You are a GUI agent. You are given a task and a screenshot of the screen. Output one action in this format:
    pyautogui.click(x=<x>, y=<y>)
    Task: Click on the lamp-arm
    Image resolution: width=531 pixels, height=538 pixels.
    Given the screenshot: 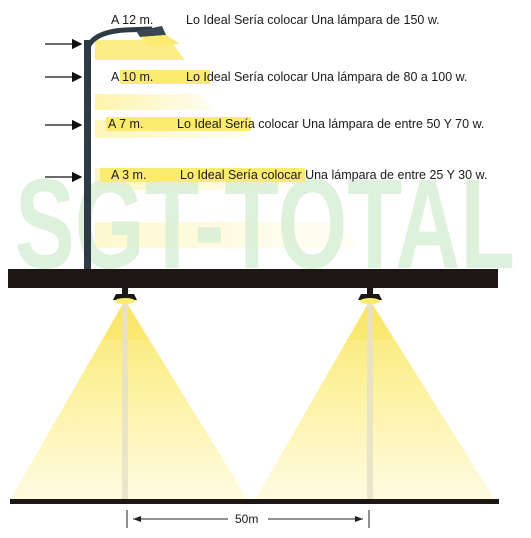 What is the action you would take?
    pyautogui.click(x=118, y=38)
    